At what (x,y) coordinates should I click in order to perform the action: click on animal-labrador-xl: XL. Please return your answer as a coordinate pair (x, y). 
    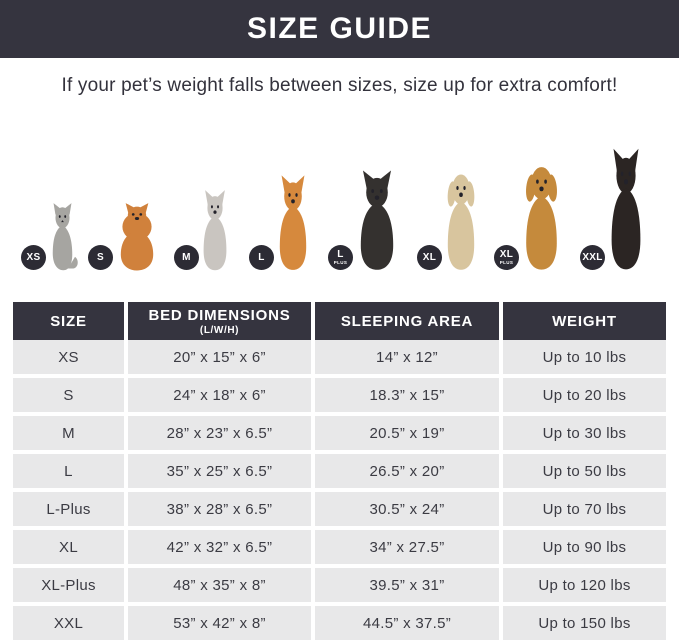
    Looking at the image, I should click on (450, 219).